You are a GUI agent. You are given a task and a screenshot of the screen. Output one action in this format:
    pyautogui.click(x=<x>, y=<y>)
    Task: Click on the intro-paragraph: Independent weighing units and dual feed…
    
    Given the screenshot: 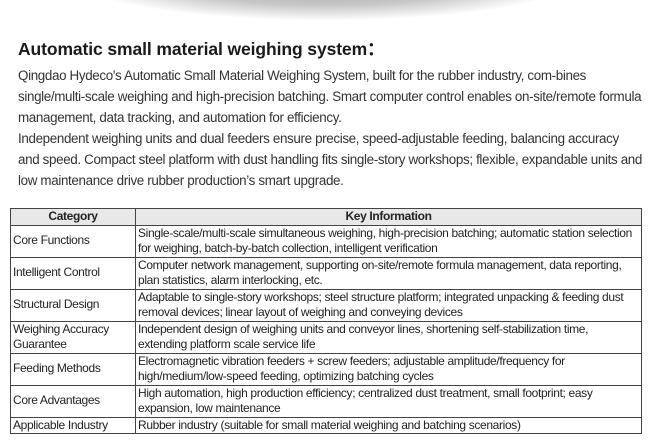 What is the action you would take?
    pyautogui.click(x=330, y=159)
    